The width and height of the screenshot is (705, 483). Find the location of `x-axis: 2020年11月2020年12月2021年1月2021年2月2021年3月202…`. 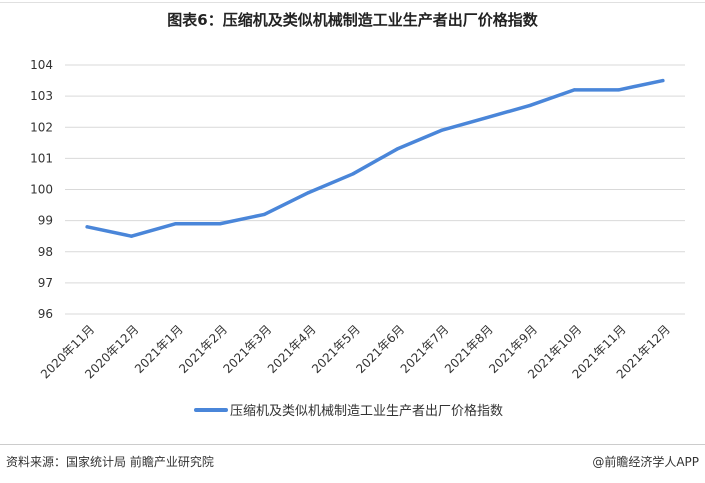

x-axis: 2020年11月2020年12月2021年1月2021年2月2021年3月202… is located at coordinates (355, 351).